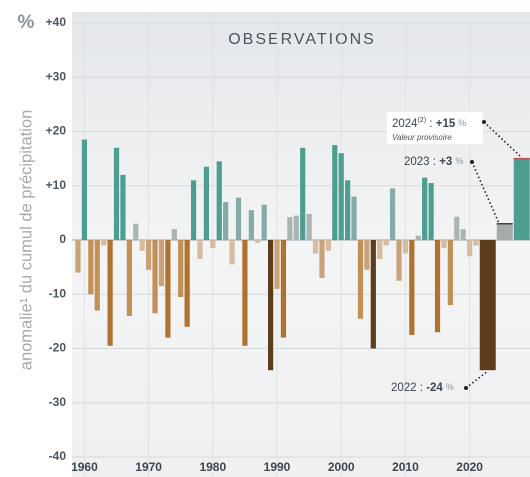  Describe the element at coordinates (277, 467) in the screenshot. I see `x-tick-label: 1990` at that location.